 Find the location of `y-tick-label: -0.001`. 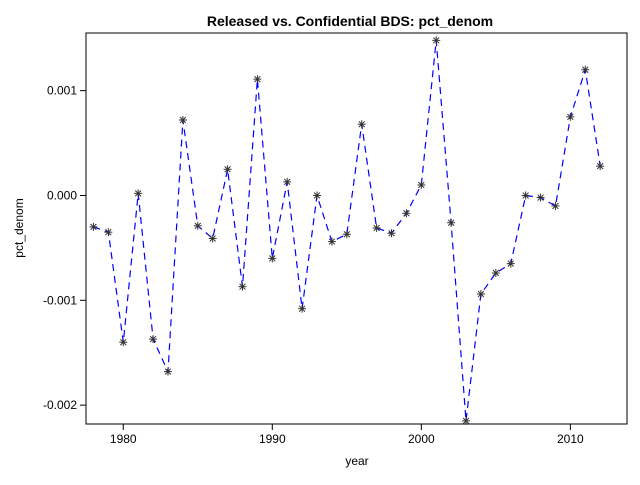

y-tick-label: -0.001 is located at coordinates (60, 300).